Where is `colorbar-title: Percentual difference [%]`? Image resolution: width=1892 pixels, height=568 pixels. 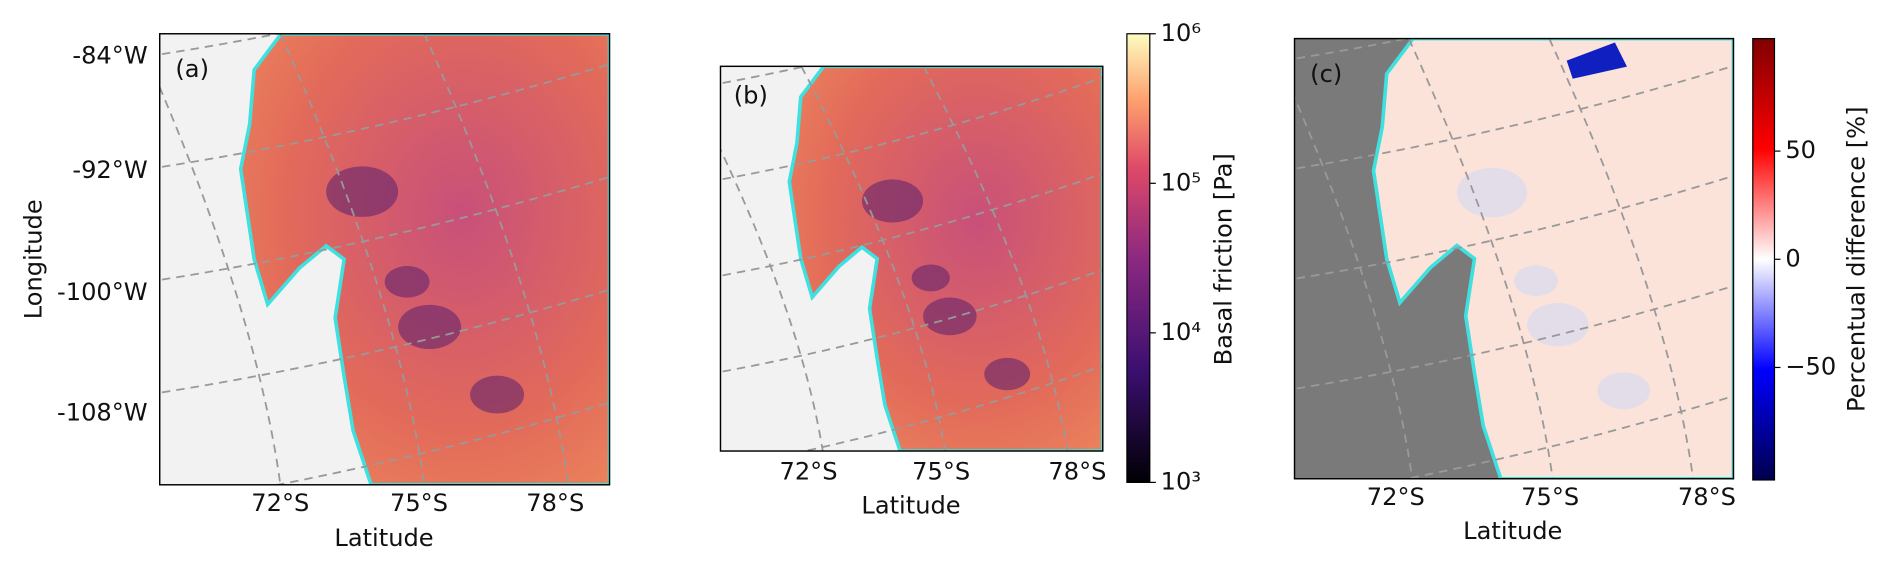
colorbar-title: Percentual difference [%] is located at coordinates (1857, 260).